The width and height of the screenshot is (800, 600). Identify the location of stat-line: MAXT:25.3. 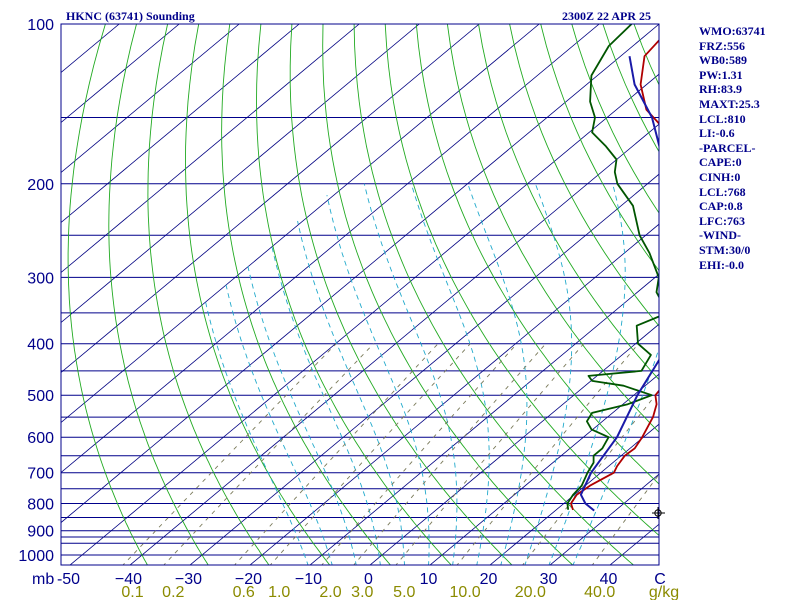
(729, 103).